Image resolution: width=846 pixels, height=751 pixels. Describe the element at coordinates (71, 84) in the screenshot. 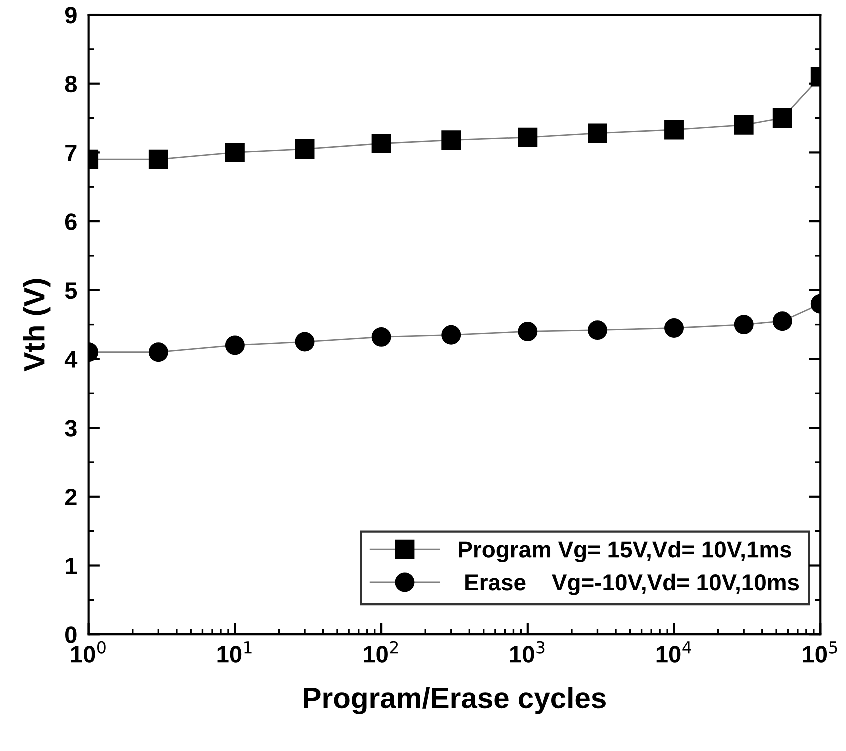

I see `y-tick-label: 8` at that location.